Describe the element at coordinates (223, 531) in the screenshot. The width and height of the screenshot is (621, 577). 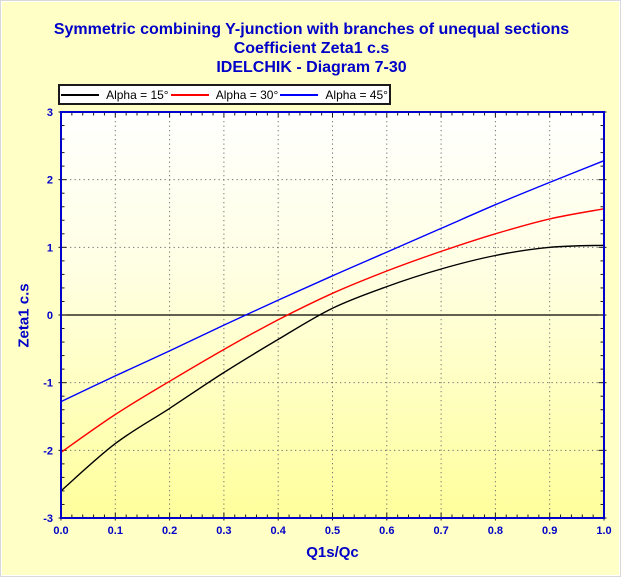
I see `x-tick-label: 0.3` at that location.